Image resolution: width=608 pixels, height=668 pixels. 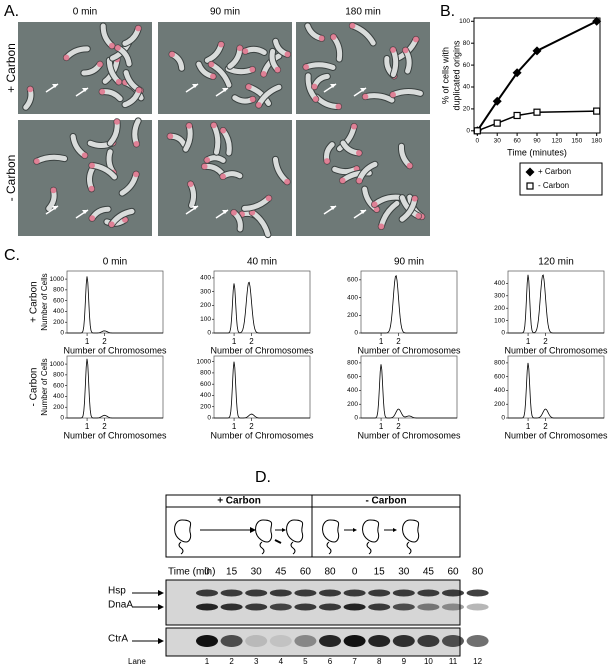 I want to click on time-value: 0, so click(x=207, y=572).